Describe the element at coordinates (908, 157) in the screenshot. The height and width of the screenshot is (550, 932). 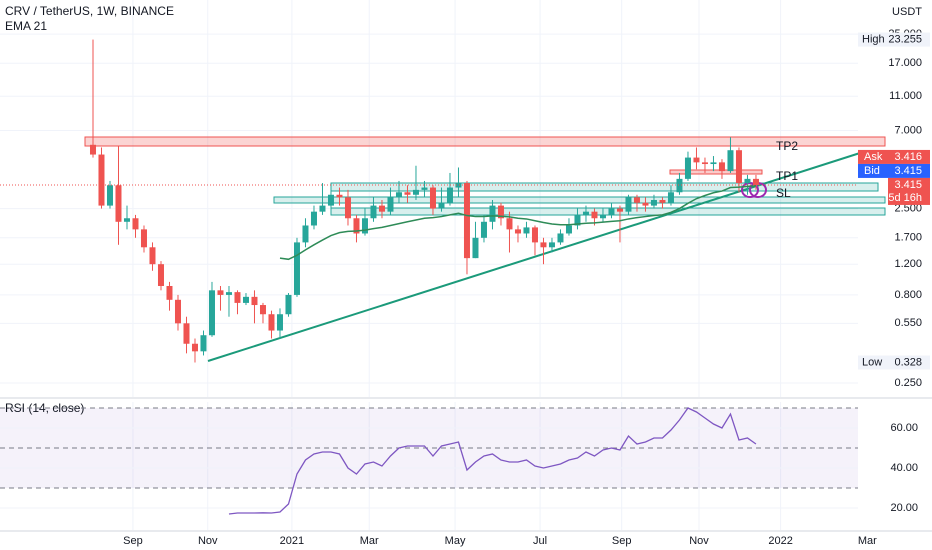
I see `quote-value: 3.416` at that location.